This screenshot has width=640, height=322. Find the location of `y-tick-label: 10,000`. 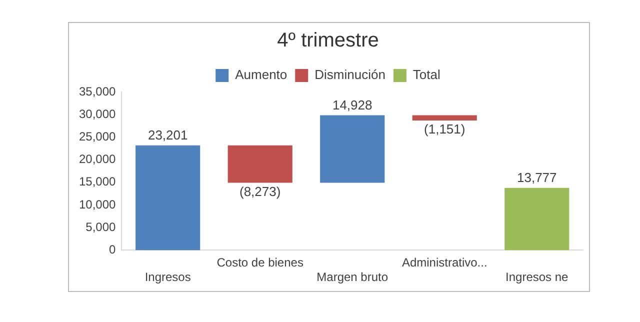

y-tick-label: 10,000 is located at coordinates (97, 204).